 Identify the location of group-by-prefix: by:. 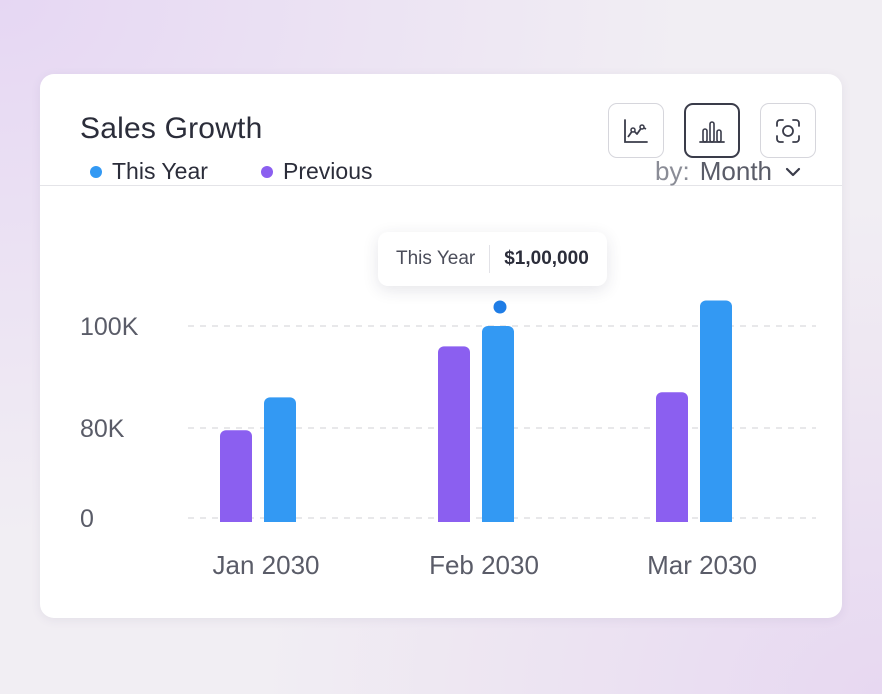
(672, 171).